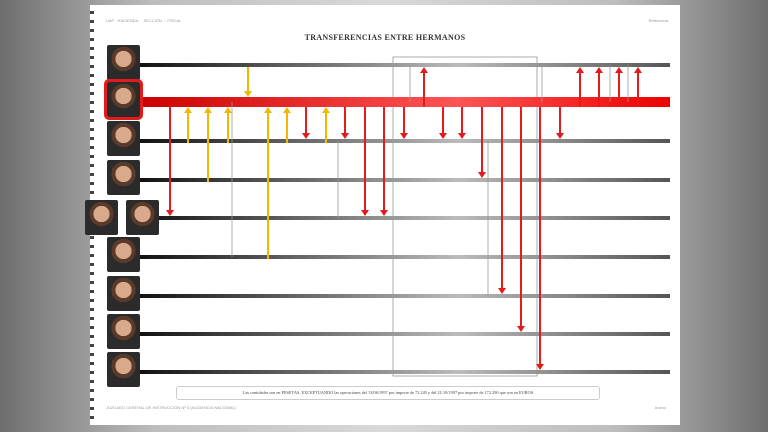 The height and width of the screenshot is (432, 768). I want to click on header-reference: Referencia, so click(658, 20).